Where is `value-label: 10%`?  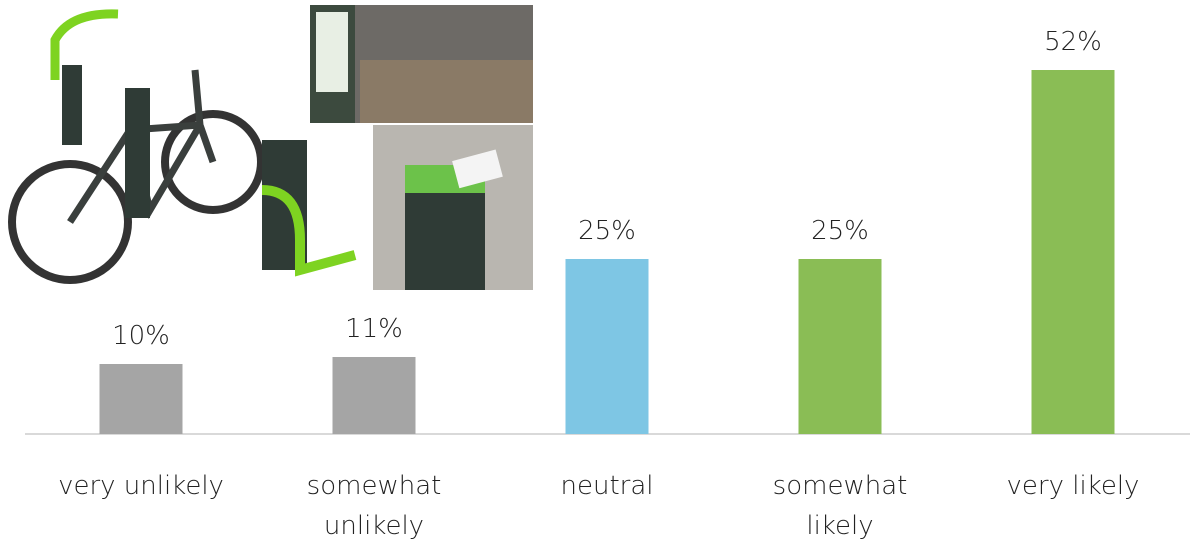
value-label: 10% is located at coordinates (141, 336).